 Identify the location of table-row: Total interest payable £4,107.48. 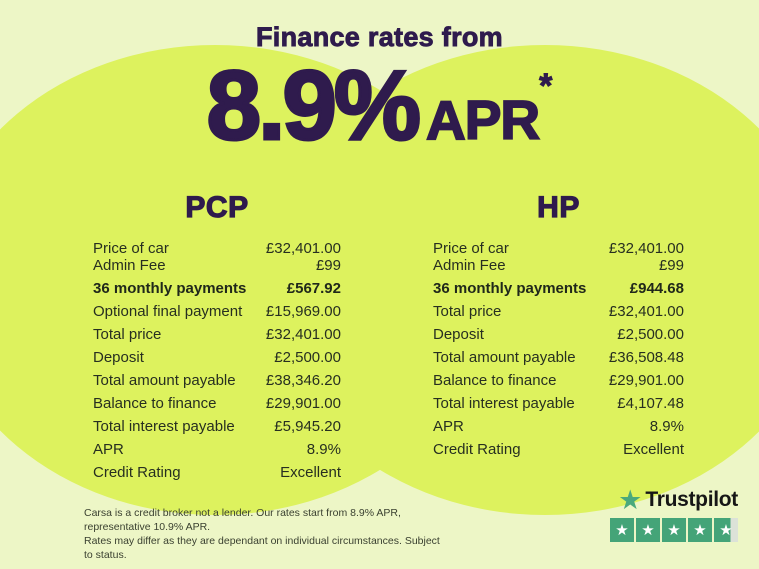
(558, 403).